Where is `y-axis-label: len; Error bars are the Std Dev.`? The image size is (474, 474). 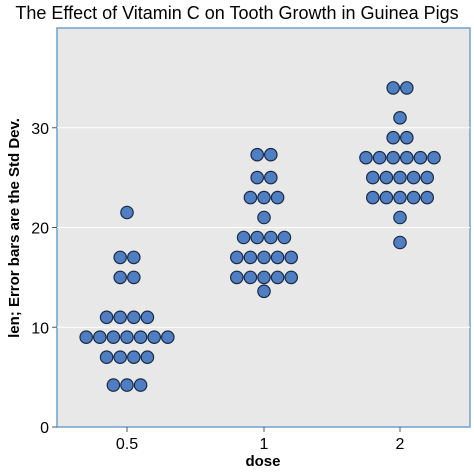 y-axis-label: len; Error bars are the Std Dev. is located at coordinates (14, 228).